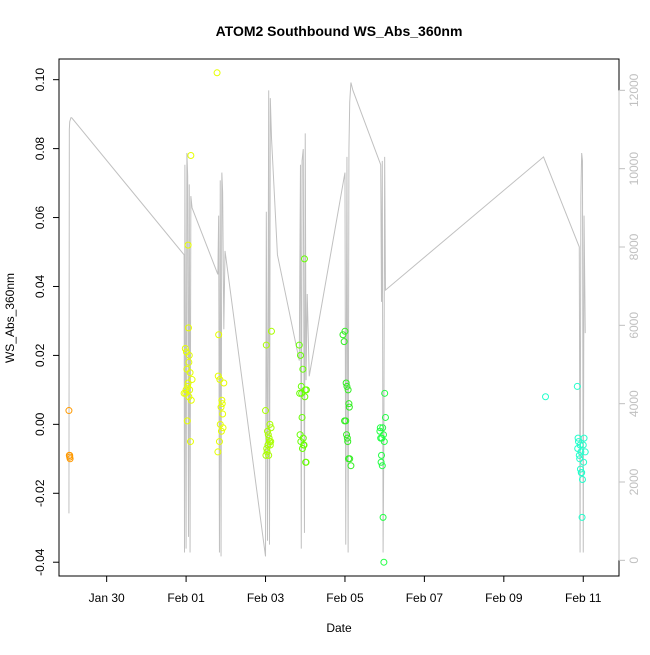  Describe the element at coordinates (345, 598) in the screenshot. I see `x-tick-label: Feb 05` at that location.